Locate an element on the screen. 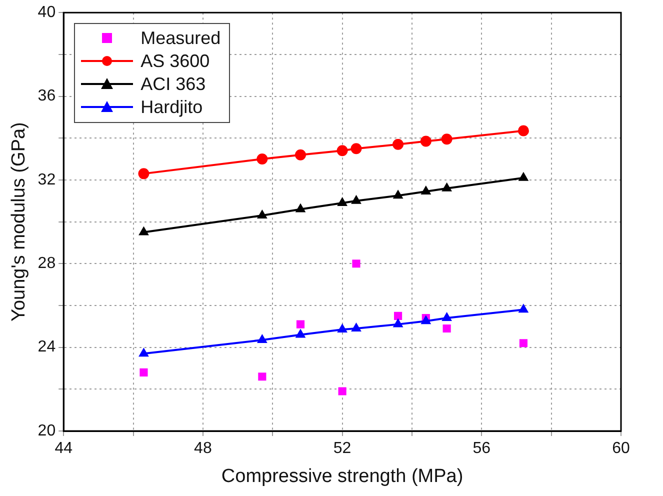  y-tick-label: 20 is located at coordinates (47, 431).